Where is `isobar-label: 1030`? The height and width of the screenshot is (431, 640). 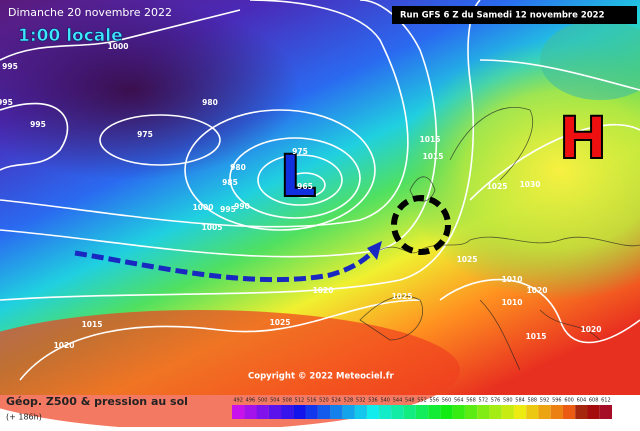
isobar-label: 1030 is located at coordinates (530, 184).